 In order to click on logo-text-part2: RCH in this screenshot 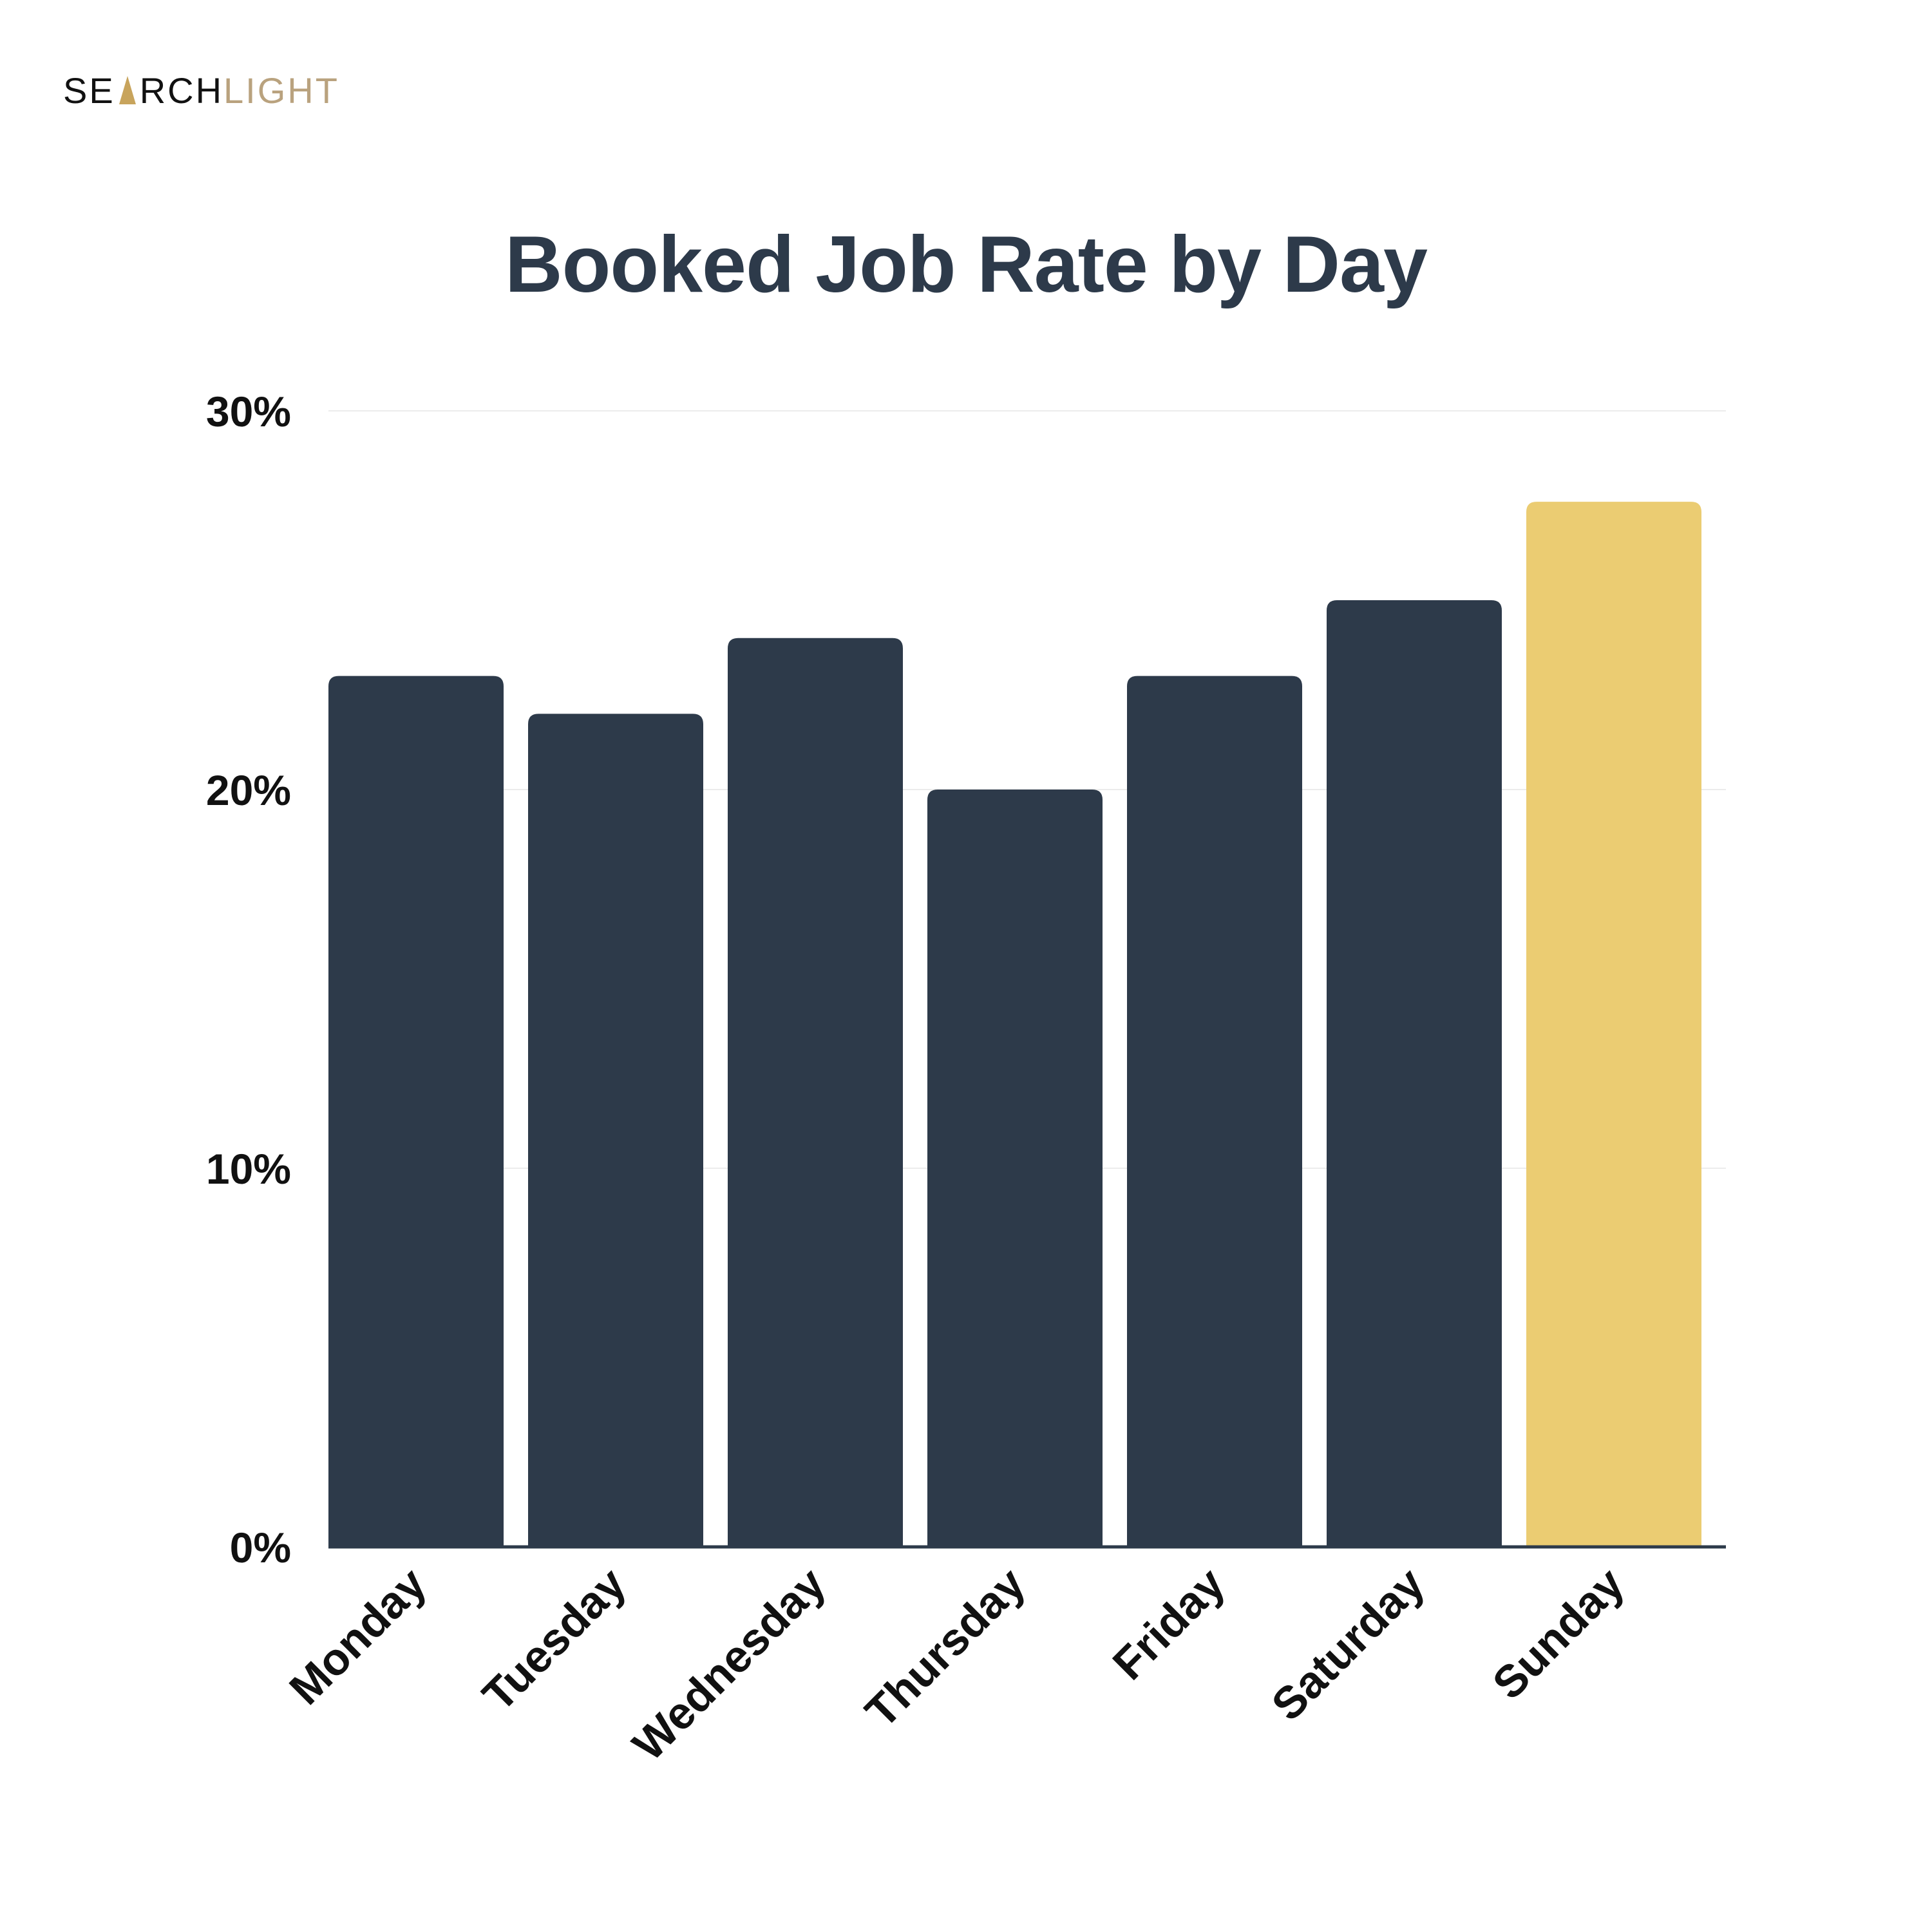, I will do `click(182, 91)`.